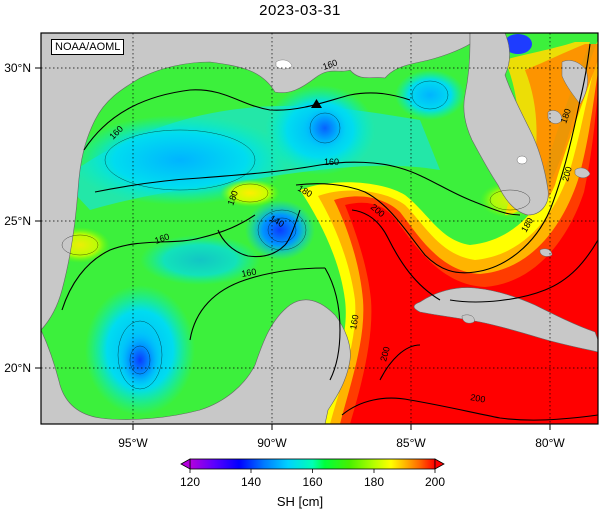 Image resolution: width=600 pixels, height=515 pixels. I want to click on lon-tick-label: 95°W, so click(133, 443).